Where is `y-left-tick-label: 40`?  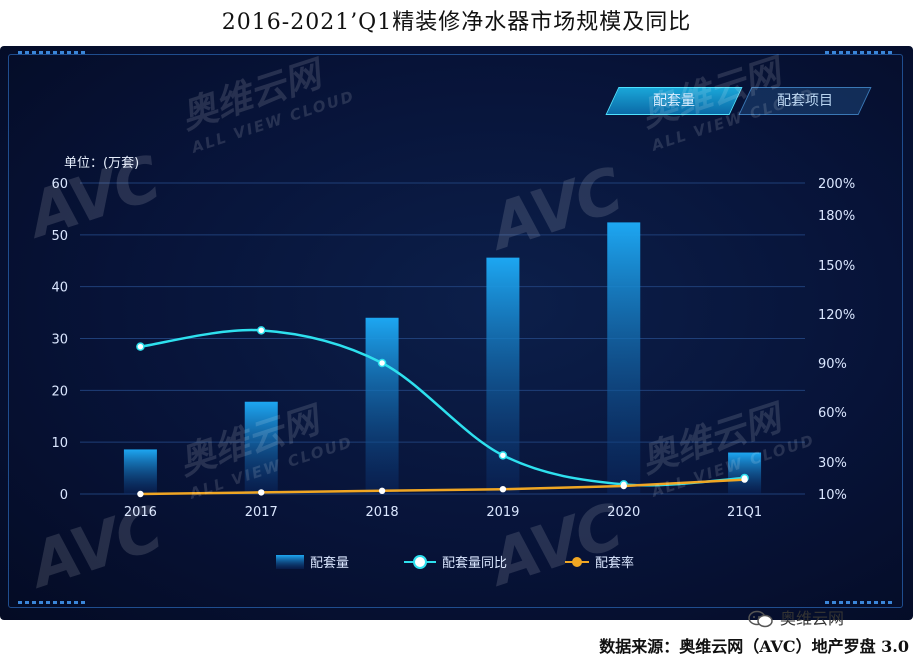 y-left-tick-label: 40 is located at coordinates (59, 288).